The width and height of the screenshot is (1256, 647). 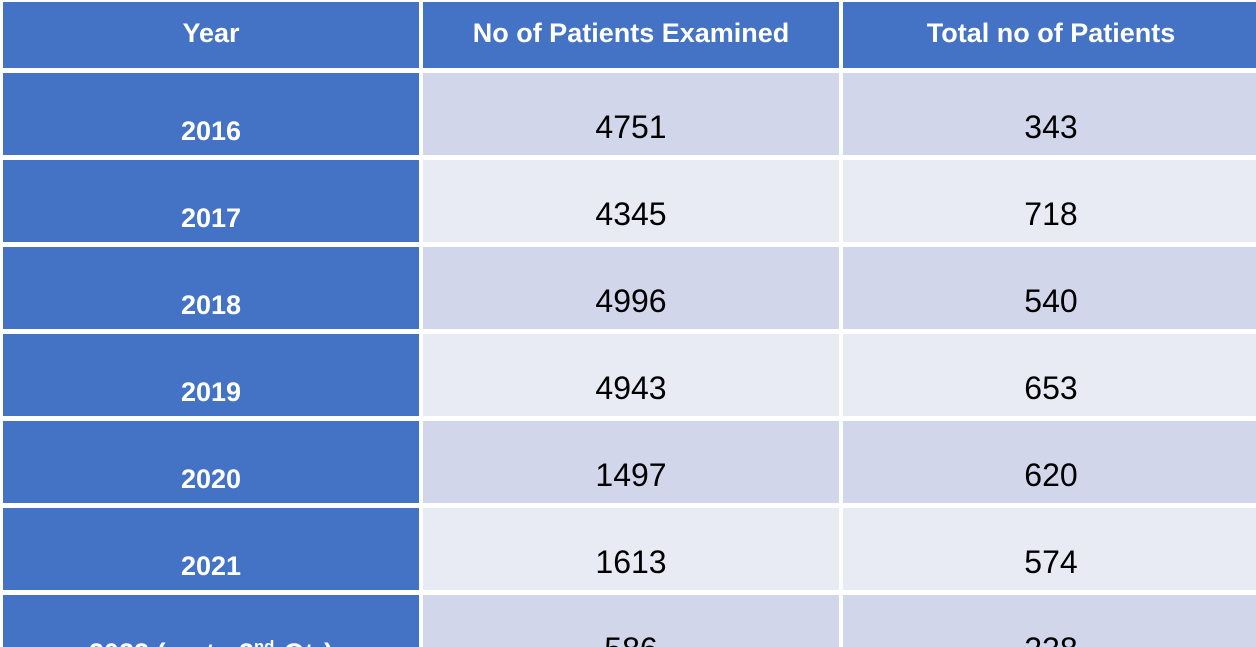 I want to click on year-cell-2022: 2022 (up to 2nd Qtr), so click(x=211, y=621).